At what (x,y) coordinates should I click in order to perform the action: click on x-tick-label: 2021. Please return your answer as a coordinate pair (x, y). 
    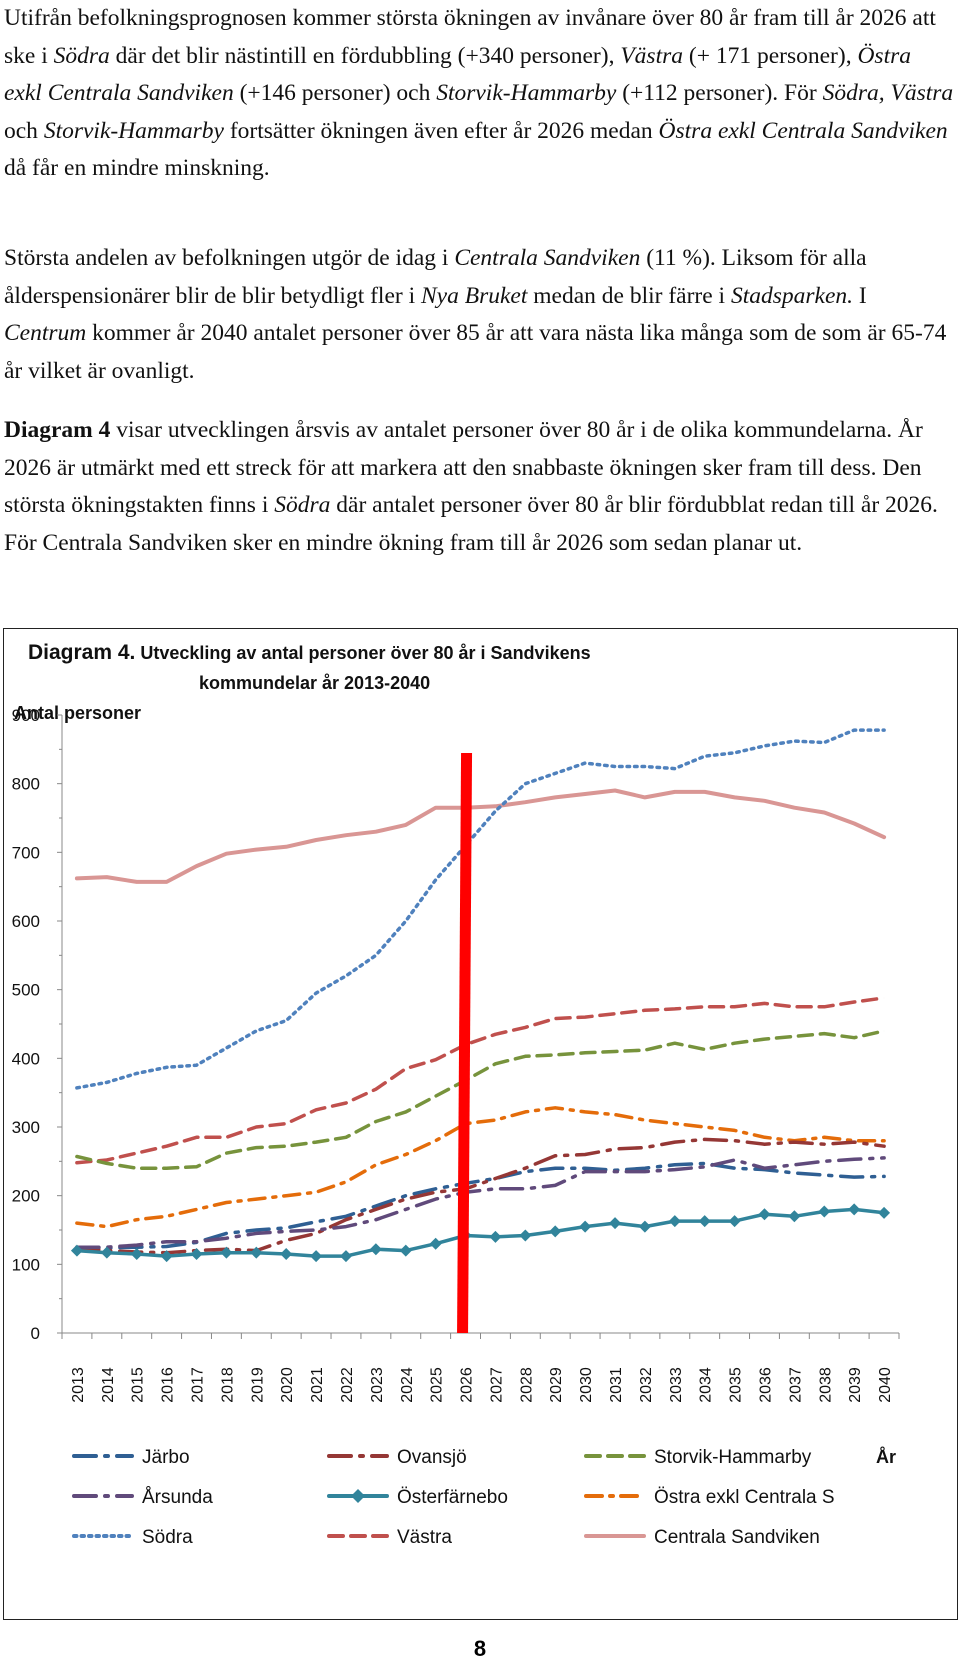
    Looking at the image, I should click on (317, 1385).